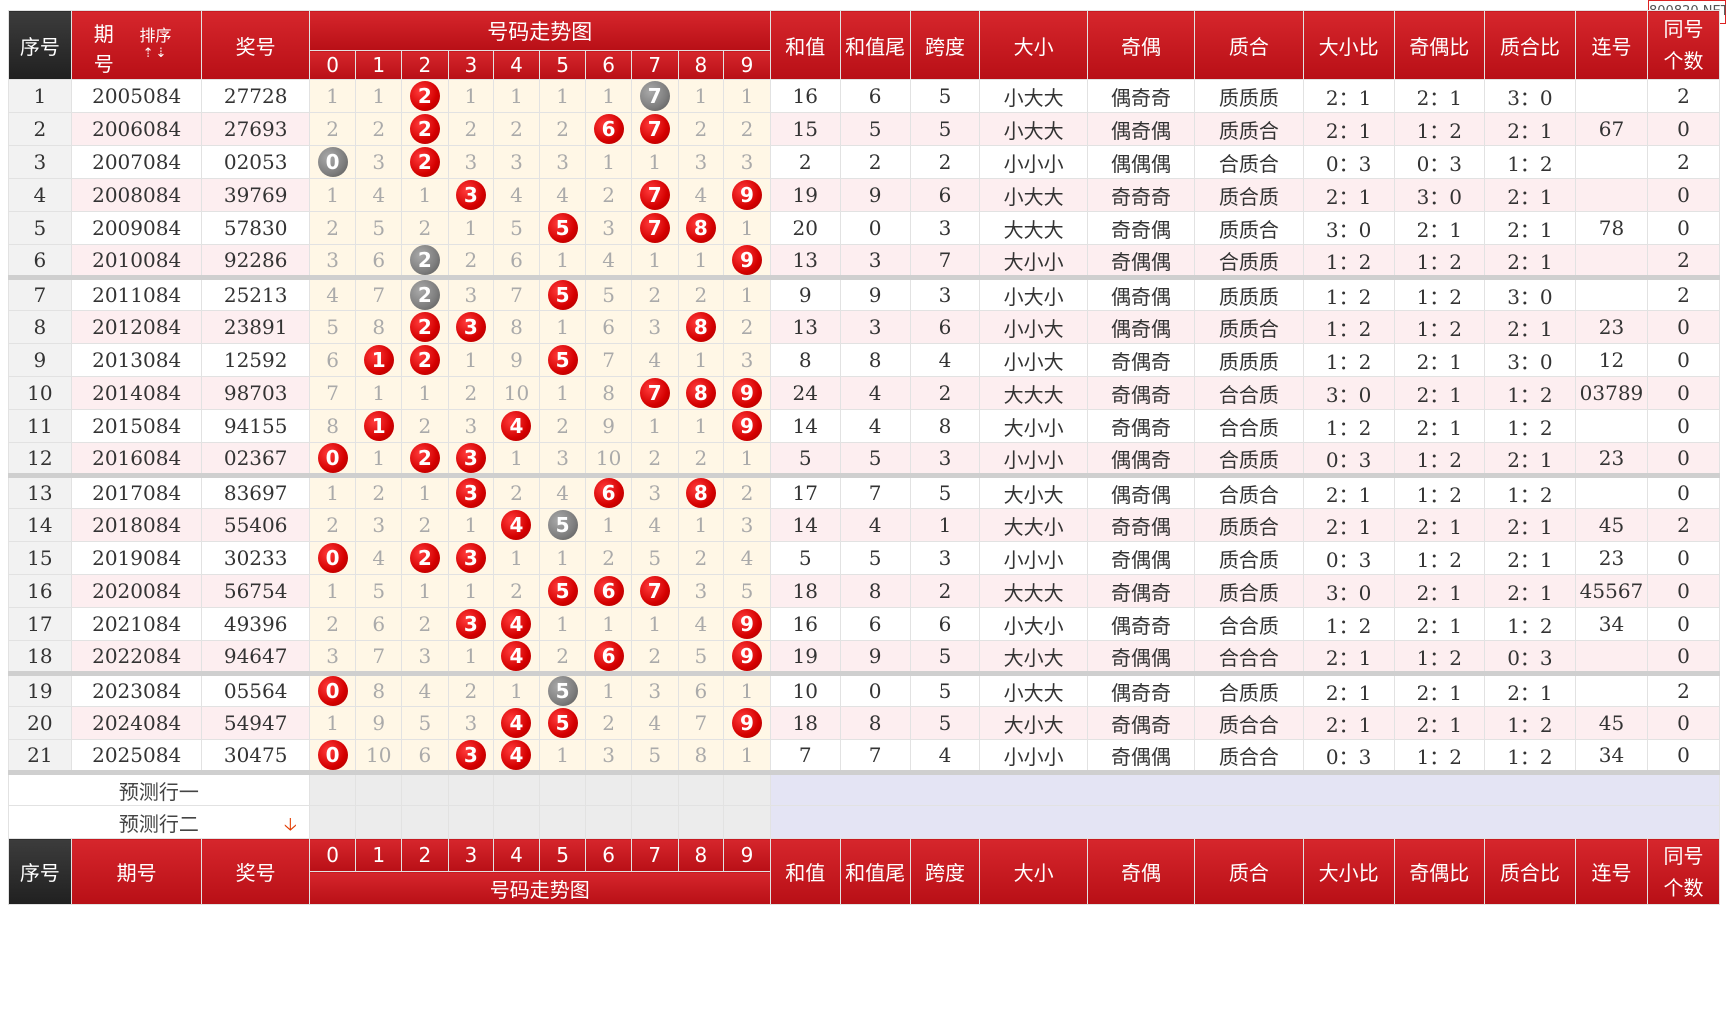 Image resolution: width=1726 pixels, height=1020 pixels. What do you see at coordinates (155, 45) in the screenshot?
I see `sort-button: 排序 ⇡⇣` at bounding box center [155, 45].